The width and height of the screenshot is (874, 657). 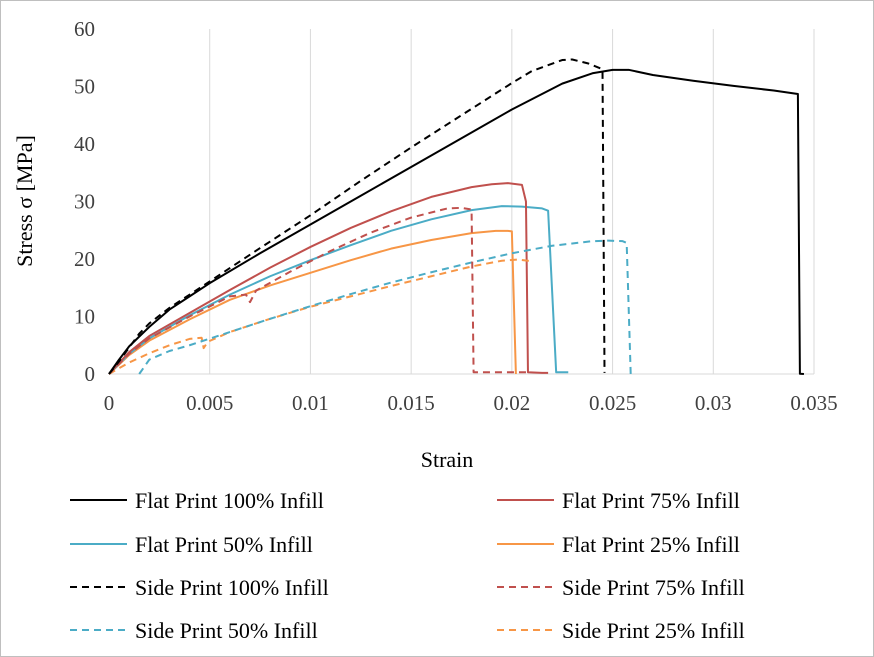 I want to click on x-tick-label: 0.01, so click(x=310, y=403).